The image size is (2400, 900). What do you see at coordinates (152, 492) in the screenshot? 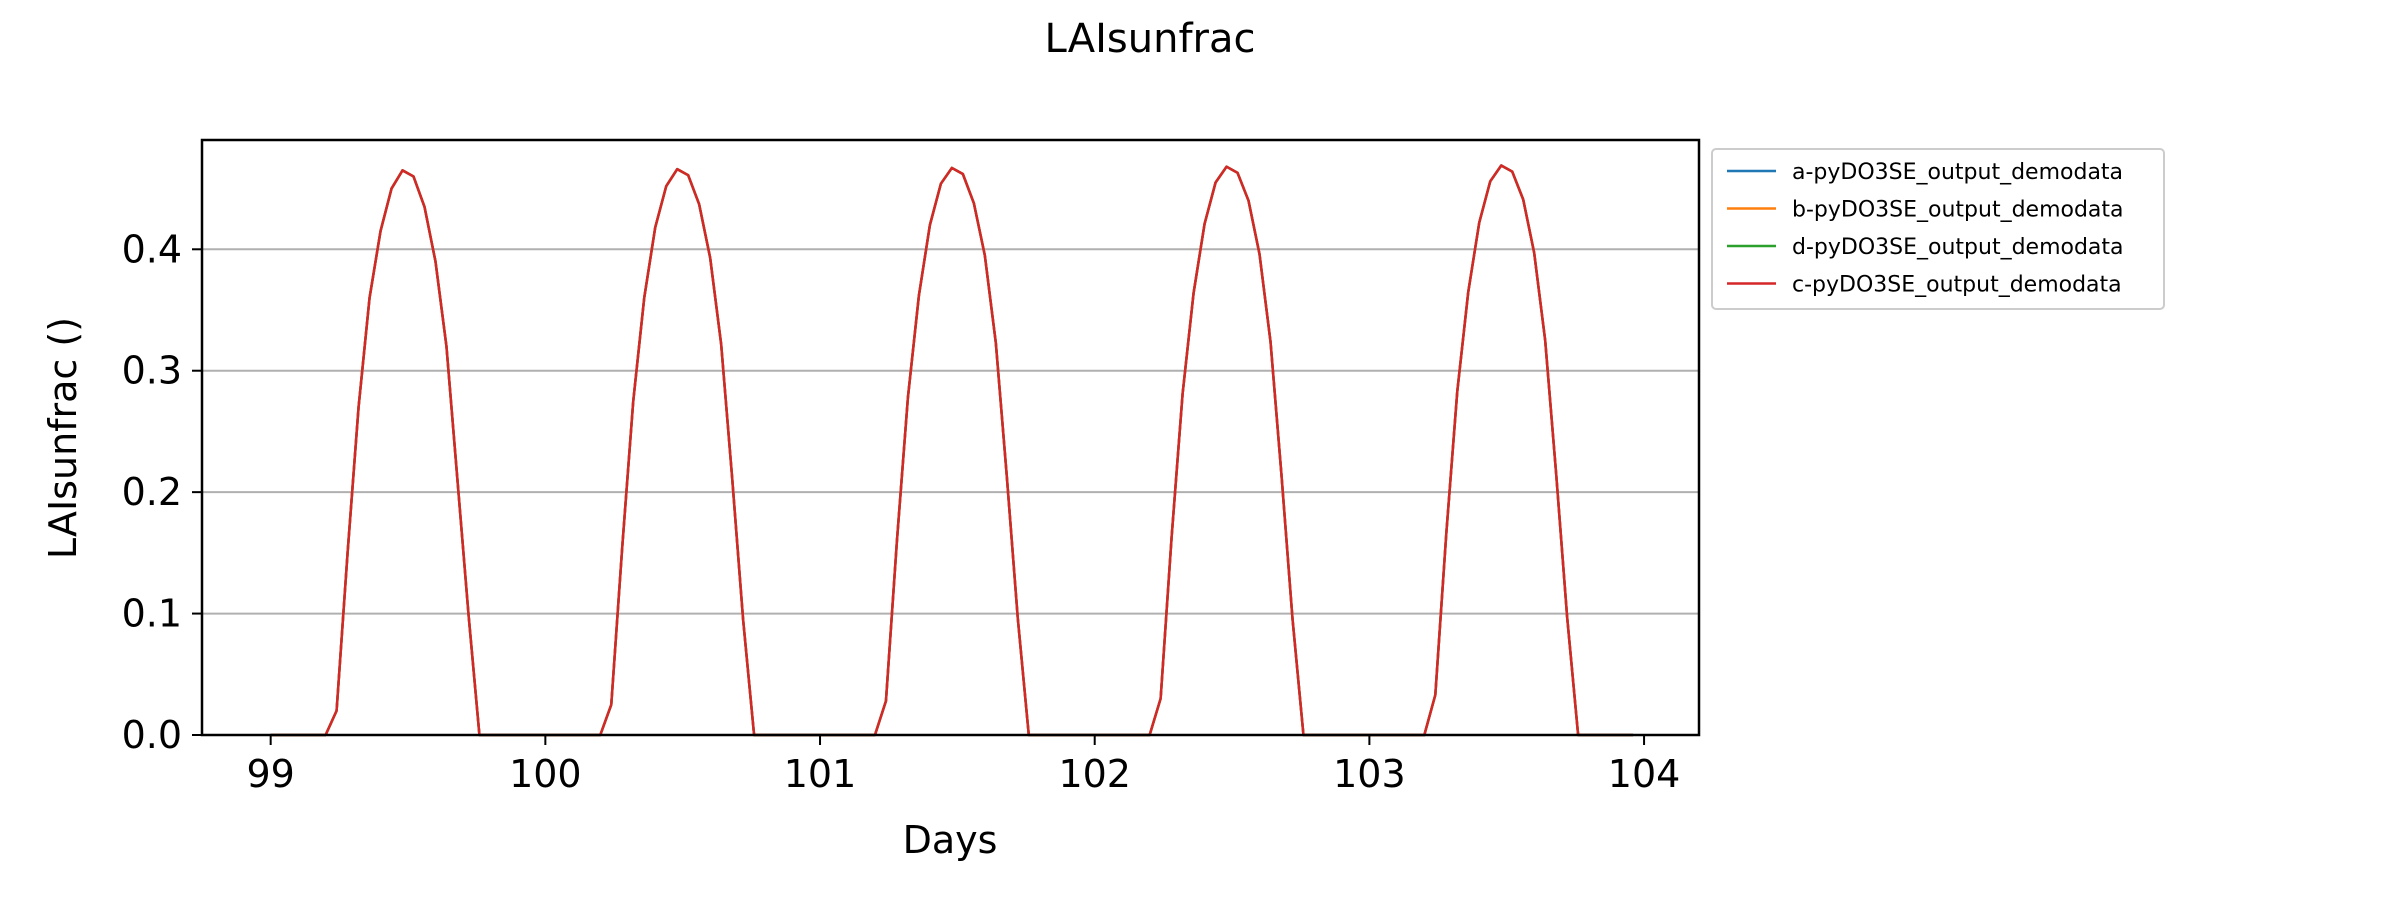
I see `y-tick-label-2: 0.2` at bounding box center [152, 492].